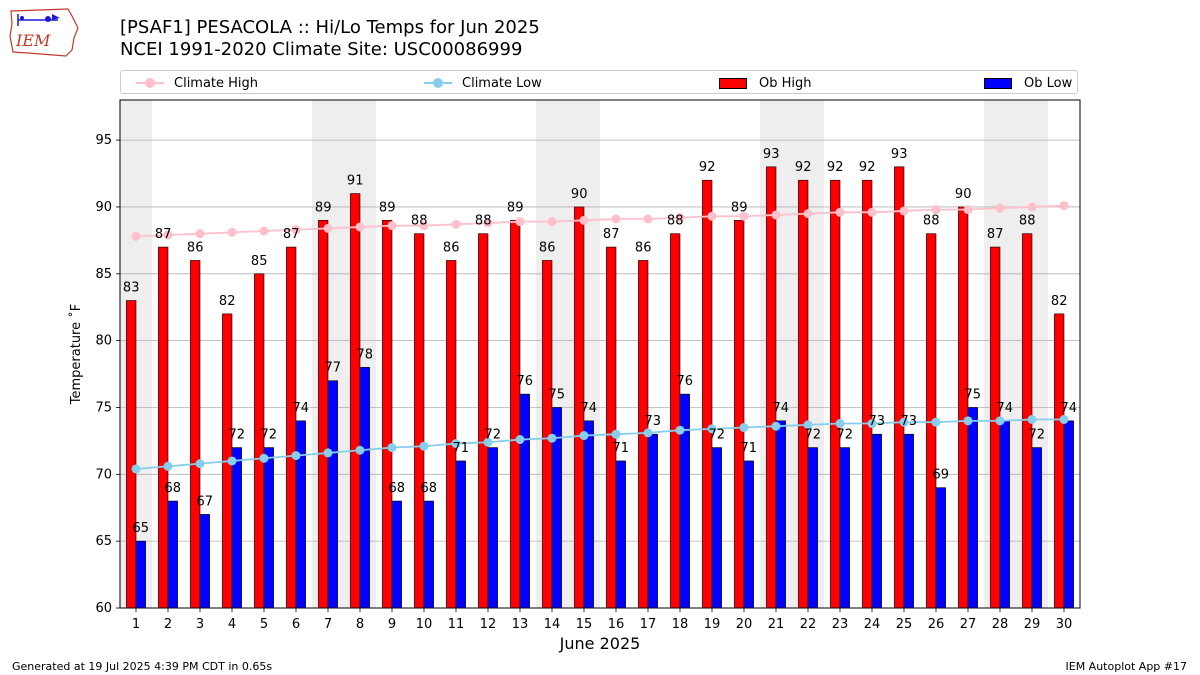 This screenshot has height=675, width=1200. I want to click on ob-high-label: 89, so click(323, 207).